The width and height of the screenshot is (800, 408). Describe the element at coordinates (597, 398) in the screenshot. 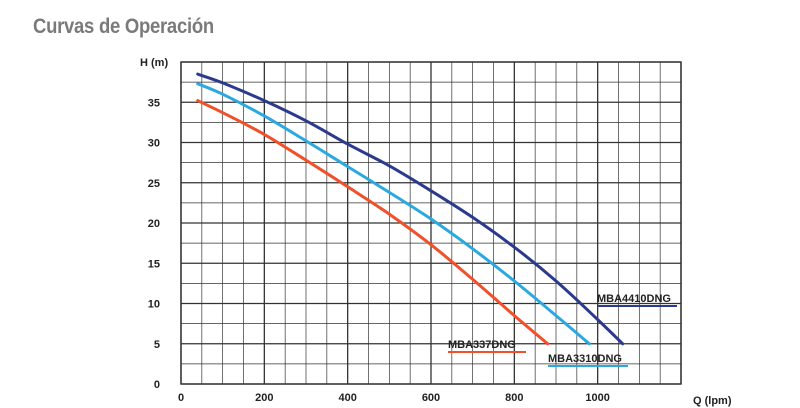

I see `x-tick-label: 1000` at that location.